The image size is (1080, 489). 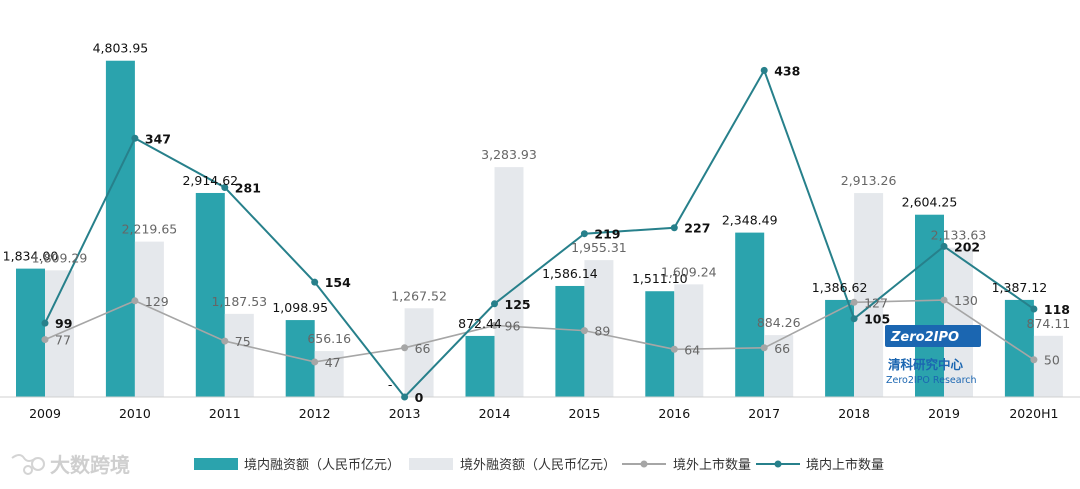 What do you see at coordinates (1019, 348) in the screenshot?
I see `bar-domestic-amount-2020H1` at bounding box center [1019, 348].